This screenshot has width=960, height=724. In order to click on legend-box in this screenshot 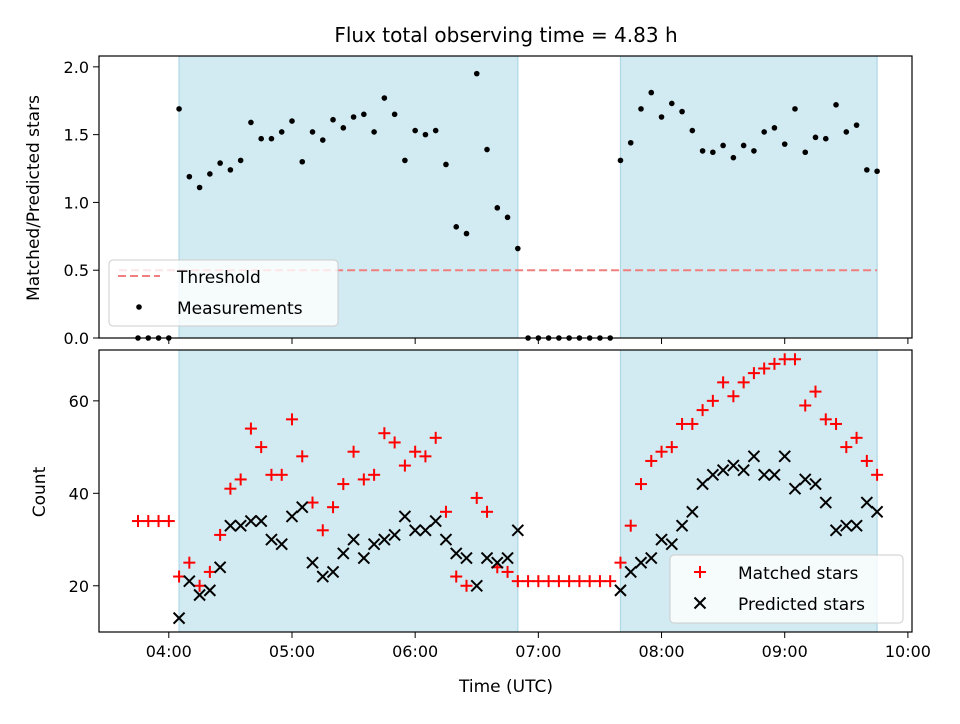, I will do `click(223, 293)`.